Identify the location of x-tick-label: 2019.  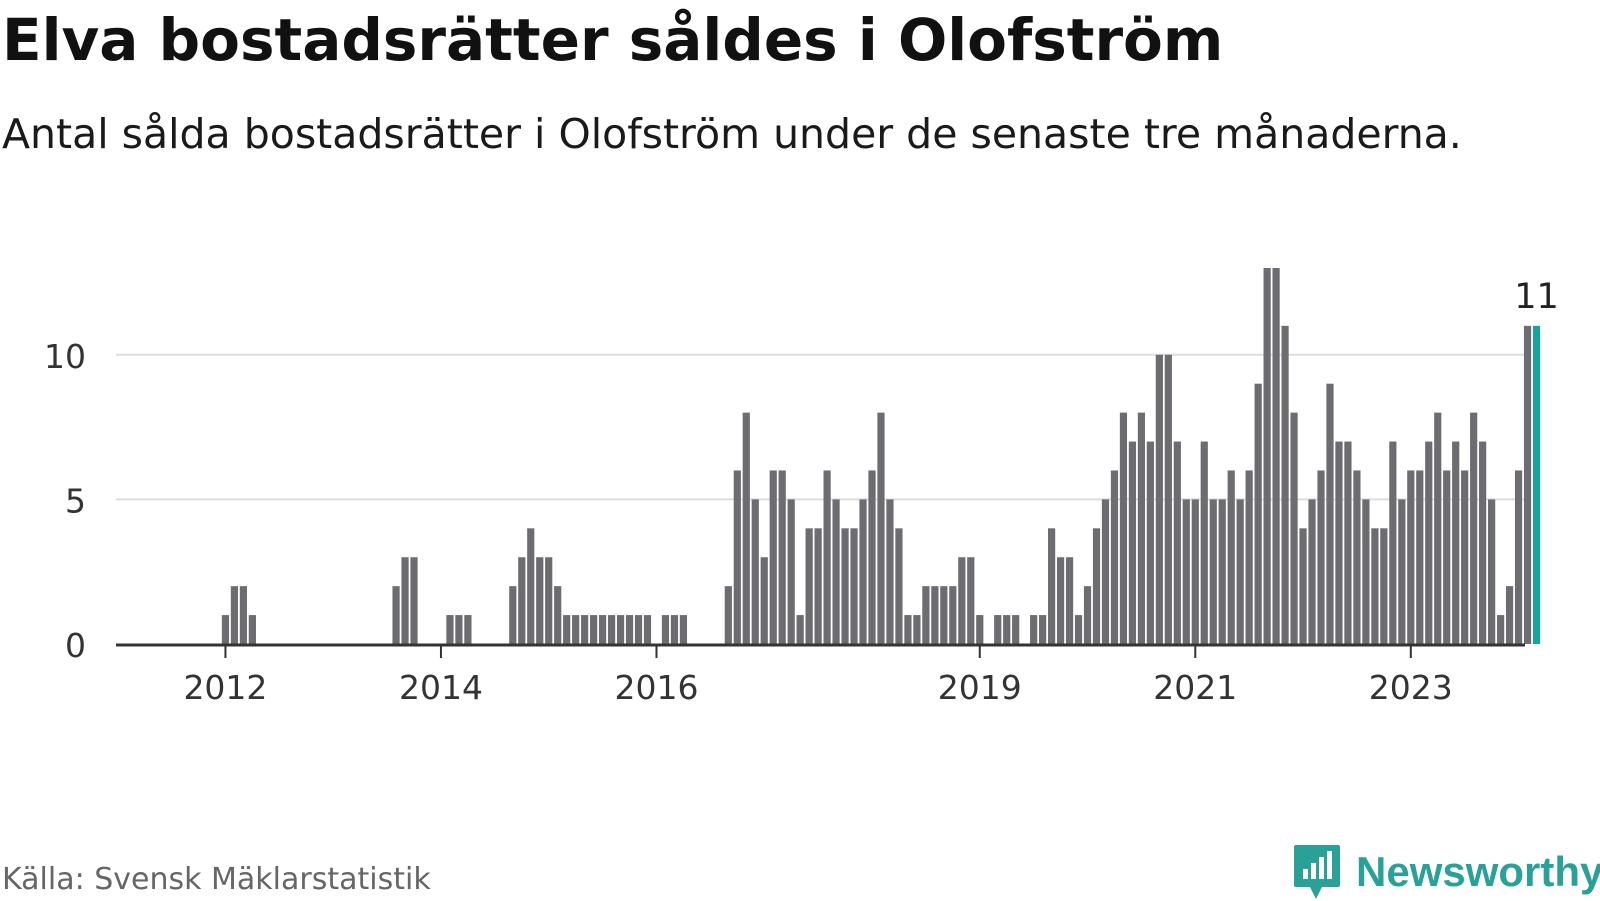
(980, 687).